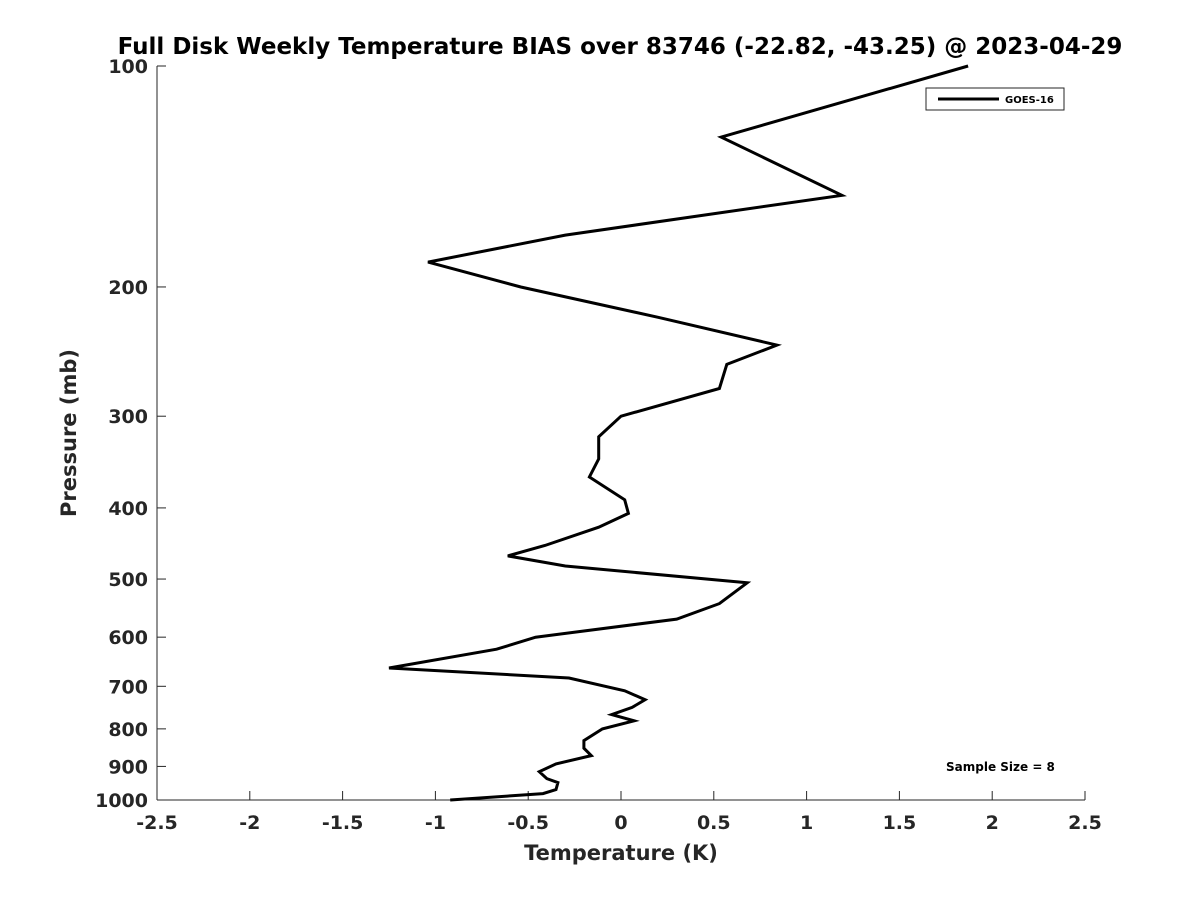  Describe the element at coordinates (995, 99) in the screenshot. I see `legend: GOES-16` at that location.